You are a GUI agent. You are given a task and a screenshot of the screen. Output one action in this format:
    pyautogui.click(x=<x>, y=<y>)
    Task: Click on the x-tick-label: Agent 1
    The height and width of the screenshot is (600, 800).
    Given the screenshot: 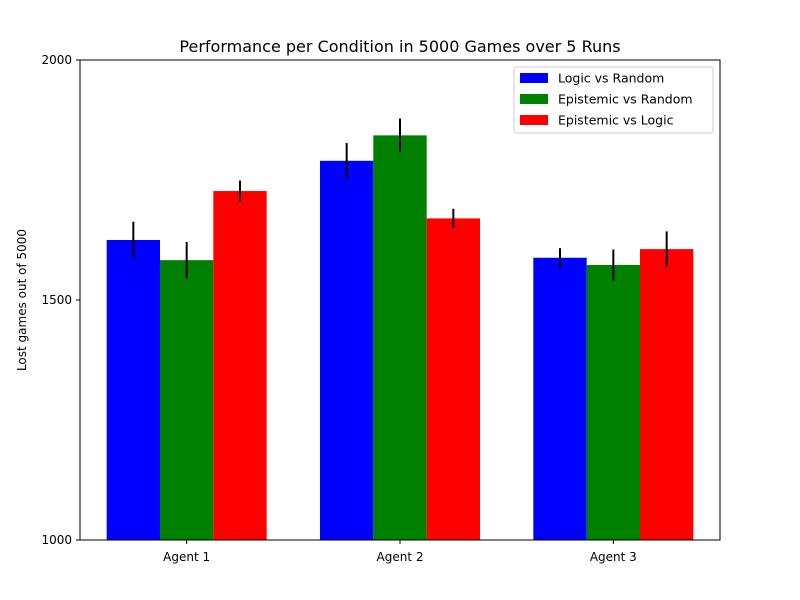 What is the action you would take?
    pyautogui.click(x=186, y=557)
    